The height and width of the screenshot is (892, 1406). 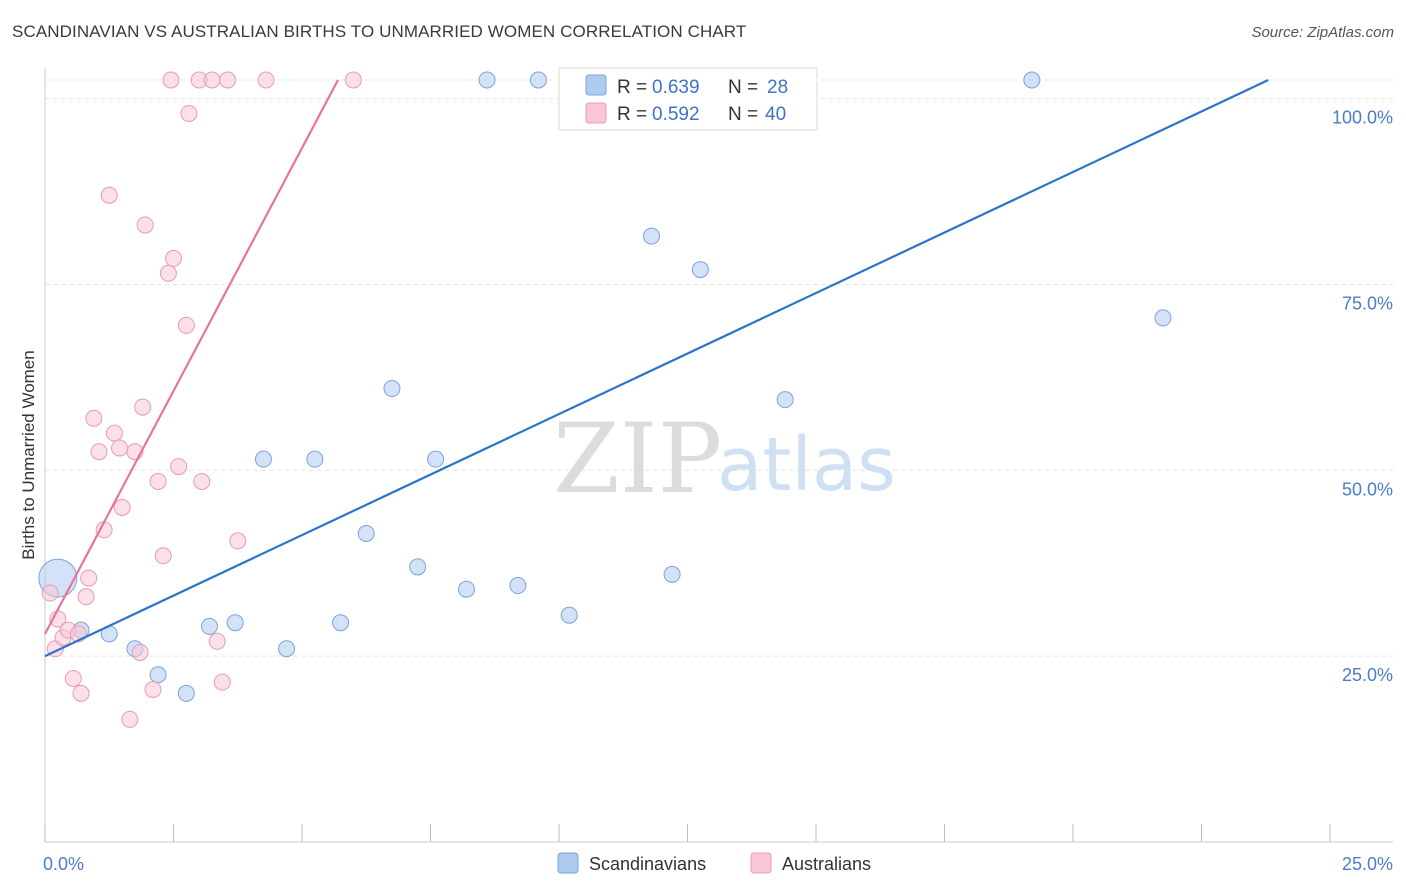 What do you see at coordinates (63, 864) in the screenshot?
I see `x-tick-label: 0.0%` at bounding box center [63, 864].